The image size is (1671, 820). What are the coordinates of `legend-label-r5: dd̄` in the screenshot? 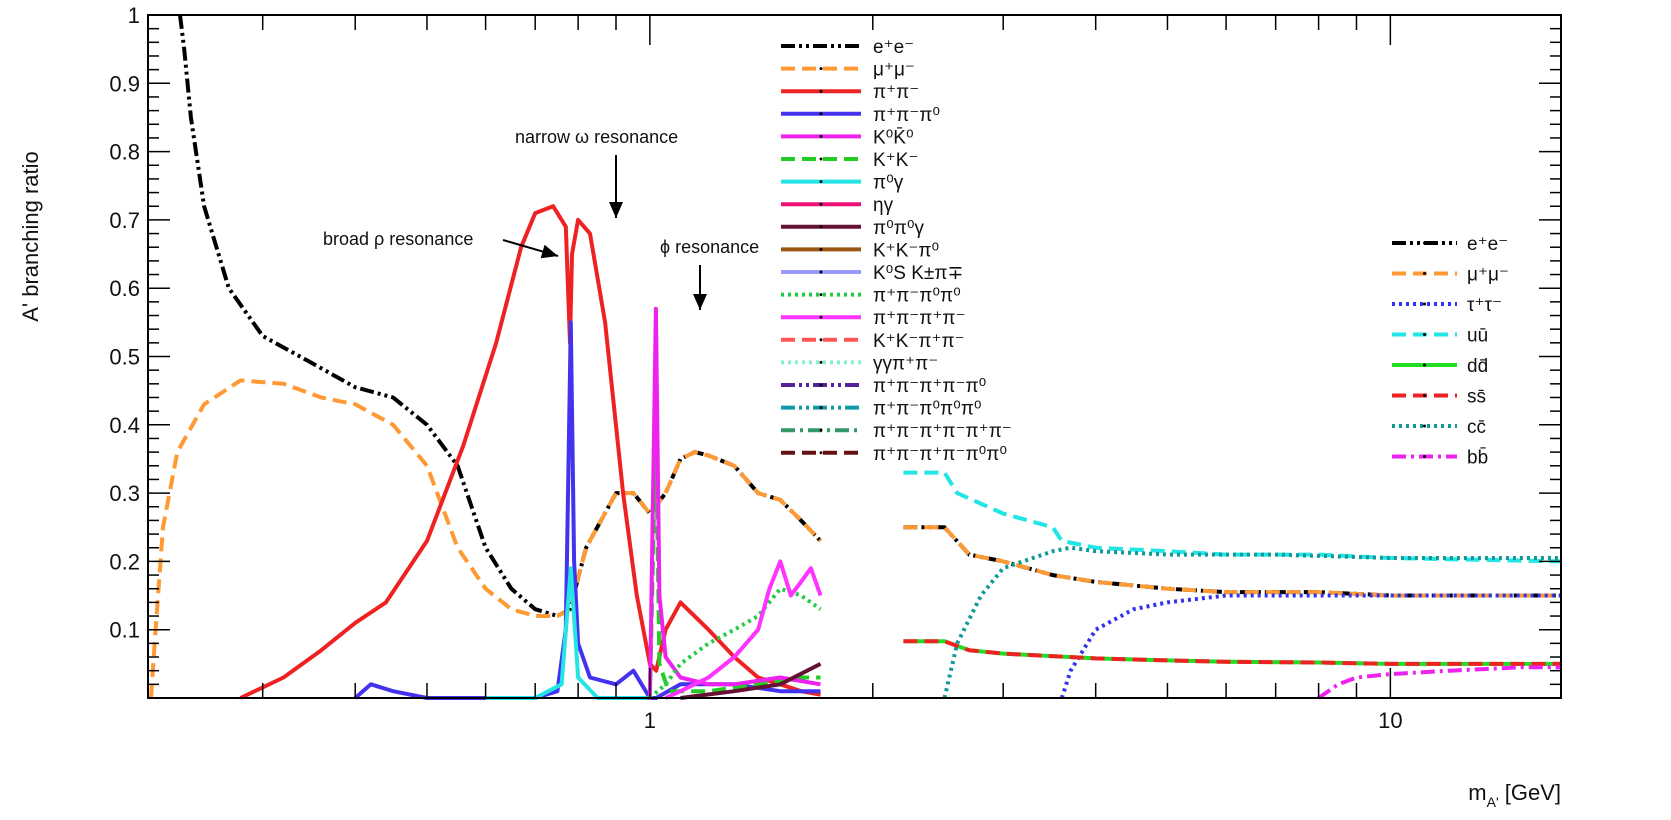 It's located at (1477, 366).